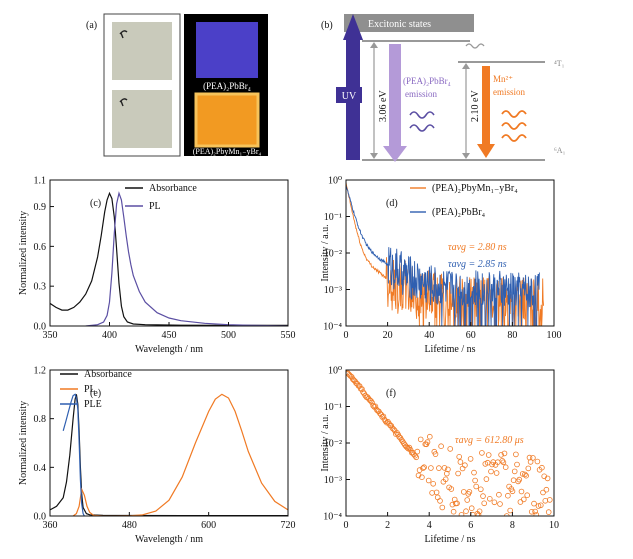  Describe the element at coordinates (333, 254) in the screenshot. I see `y-tick-label: 10⁻²` at that location.